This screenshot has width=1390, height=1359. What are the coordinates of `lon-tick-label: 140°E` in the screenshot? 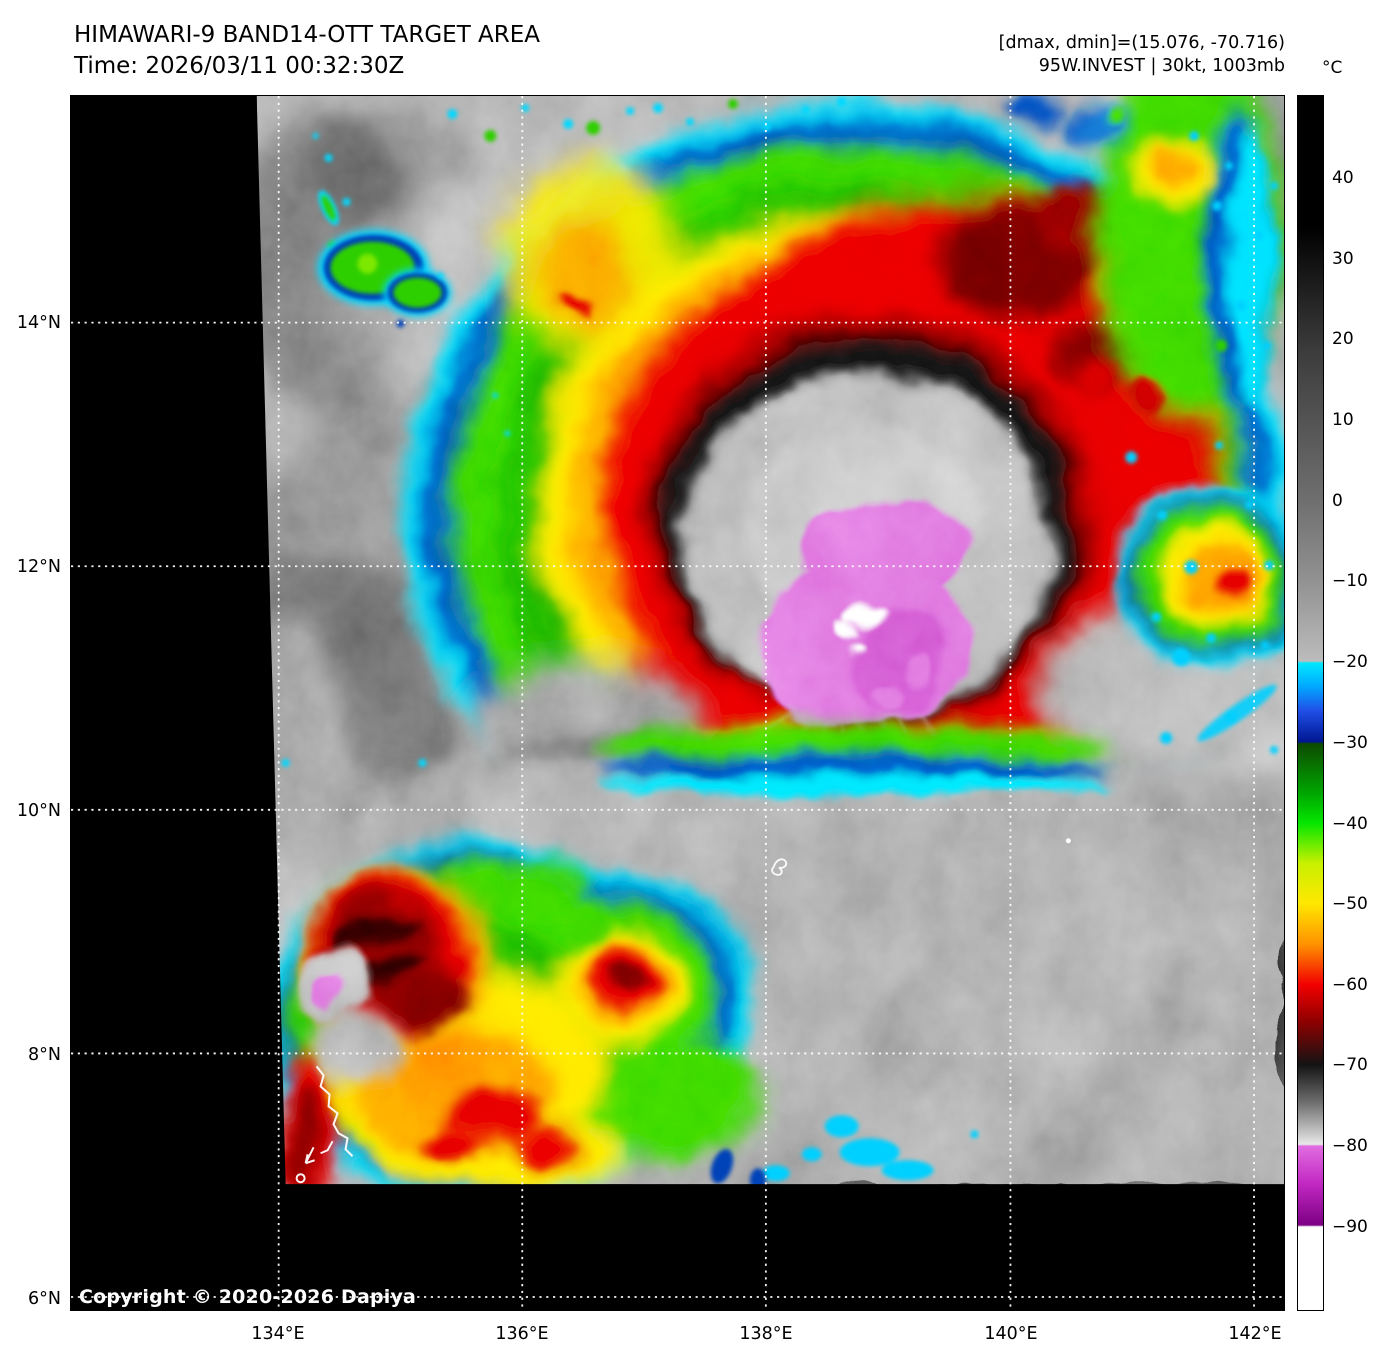 It's located at (1011, 1334).